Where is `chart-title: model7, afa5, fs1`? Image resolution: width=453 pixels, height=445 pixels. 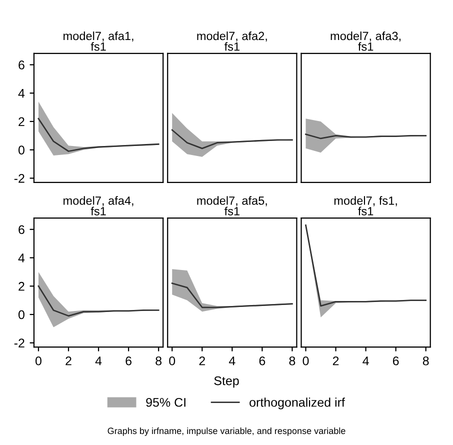
chart-title: model7, afa5, fs1 is located at coordinates (232, 206).